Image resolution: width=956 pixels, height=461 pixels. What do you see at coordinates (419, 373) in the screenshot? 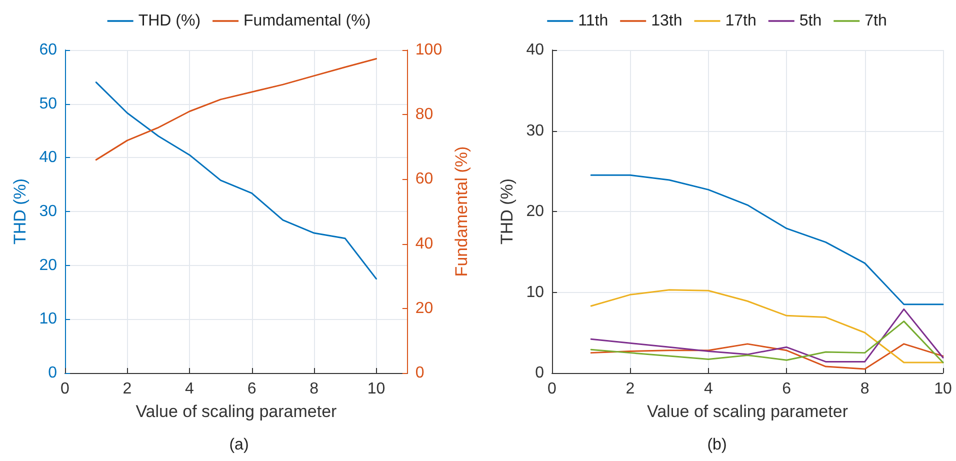
I see `y2-tick-label: 0` at bounding box center [419, 373].